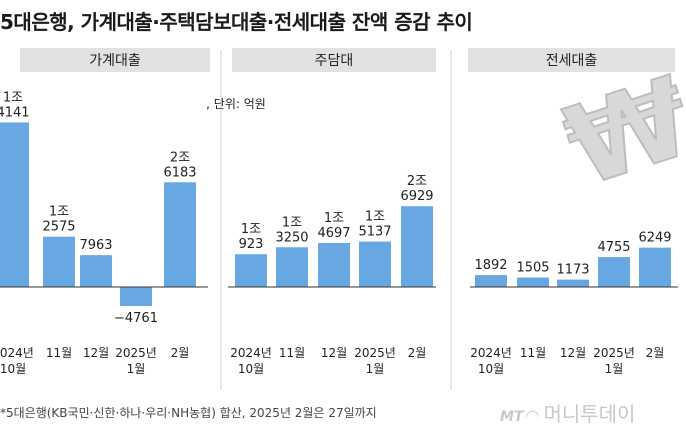 Image resolution: width=686 pixels, height=440 pixels. Describe the element at coordinates (58, 227) in the screenshot. I see `value-label: 2575` at that location.